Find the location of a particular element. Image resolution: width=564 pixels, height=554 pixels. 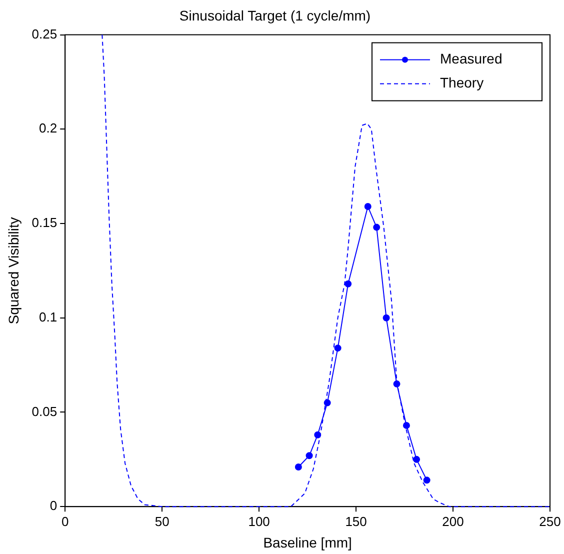

x-tick-label: 150 is located at coordinates (356, 521).